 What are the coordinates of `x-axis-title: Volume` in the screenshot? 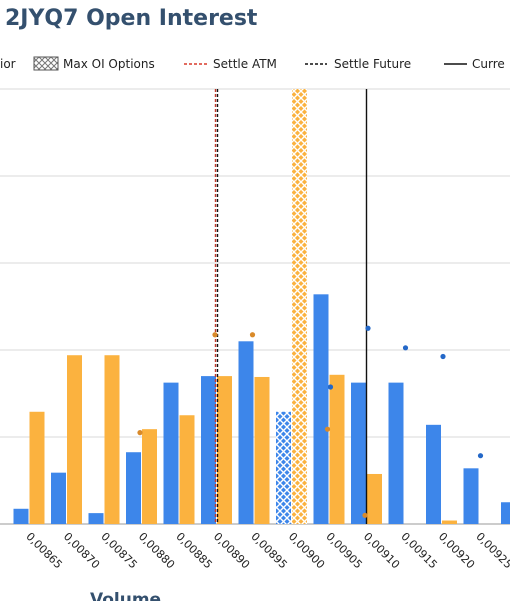 It's located at (125, 595).